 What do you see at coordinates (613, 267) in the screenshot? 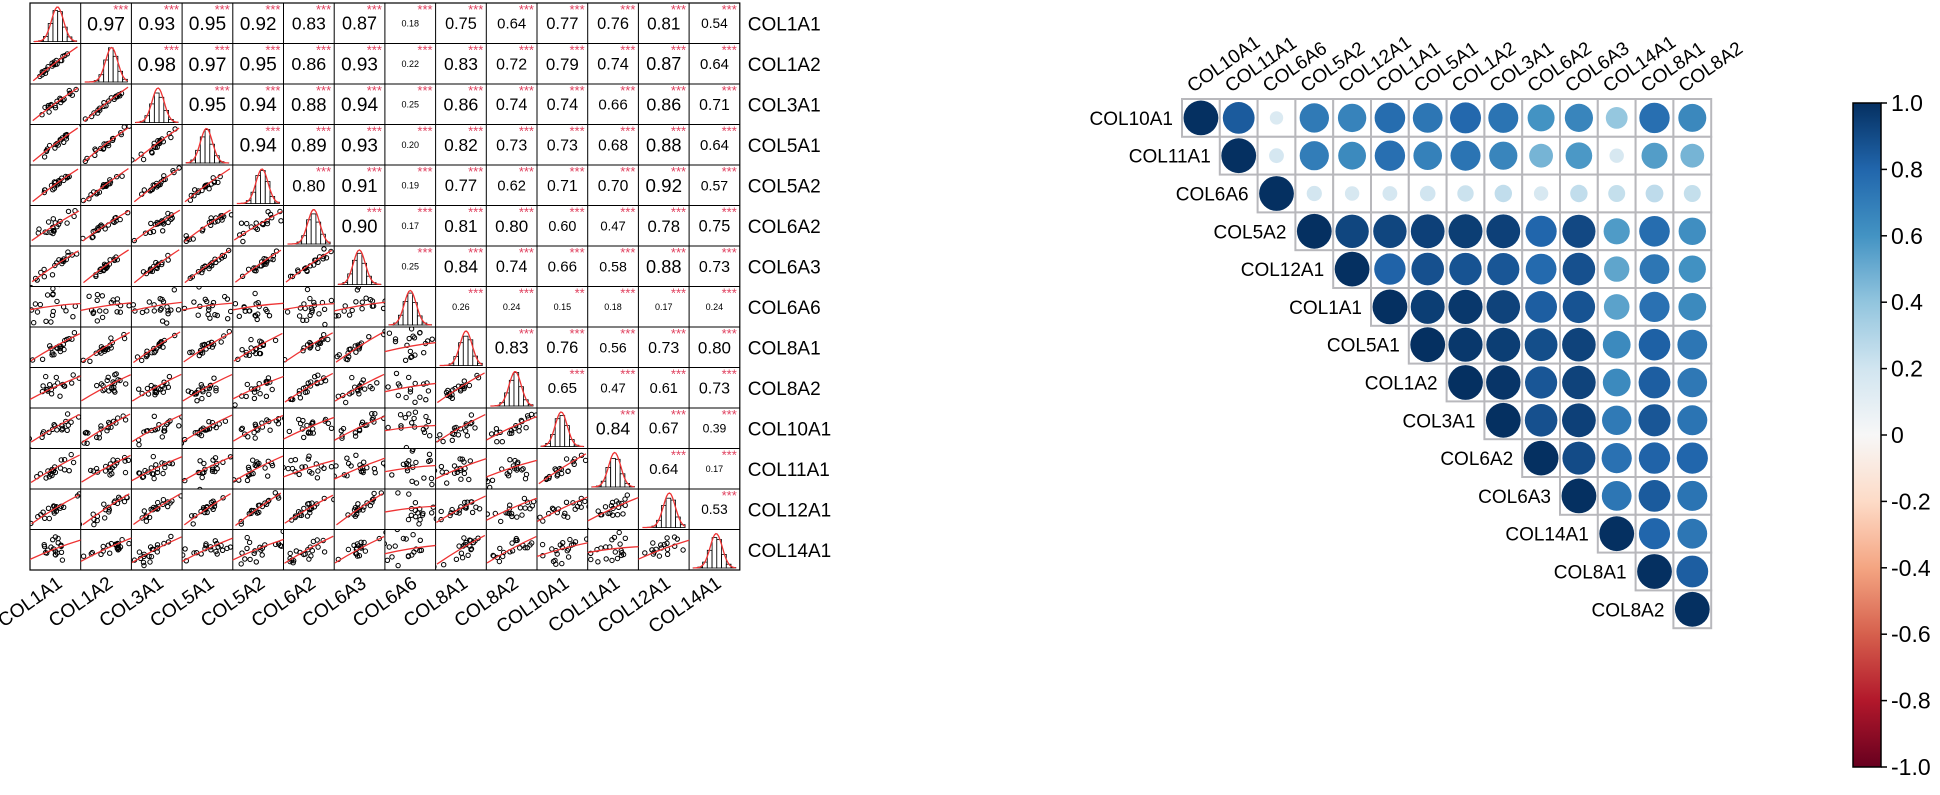
I see `correlation-value: 0.58` at bounding box center [613, 267].